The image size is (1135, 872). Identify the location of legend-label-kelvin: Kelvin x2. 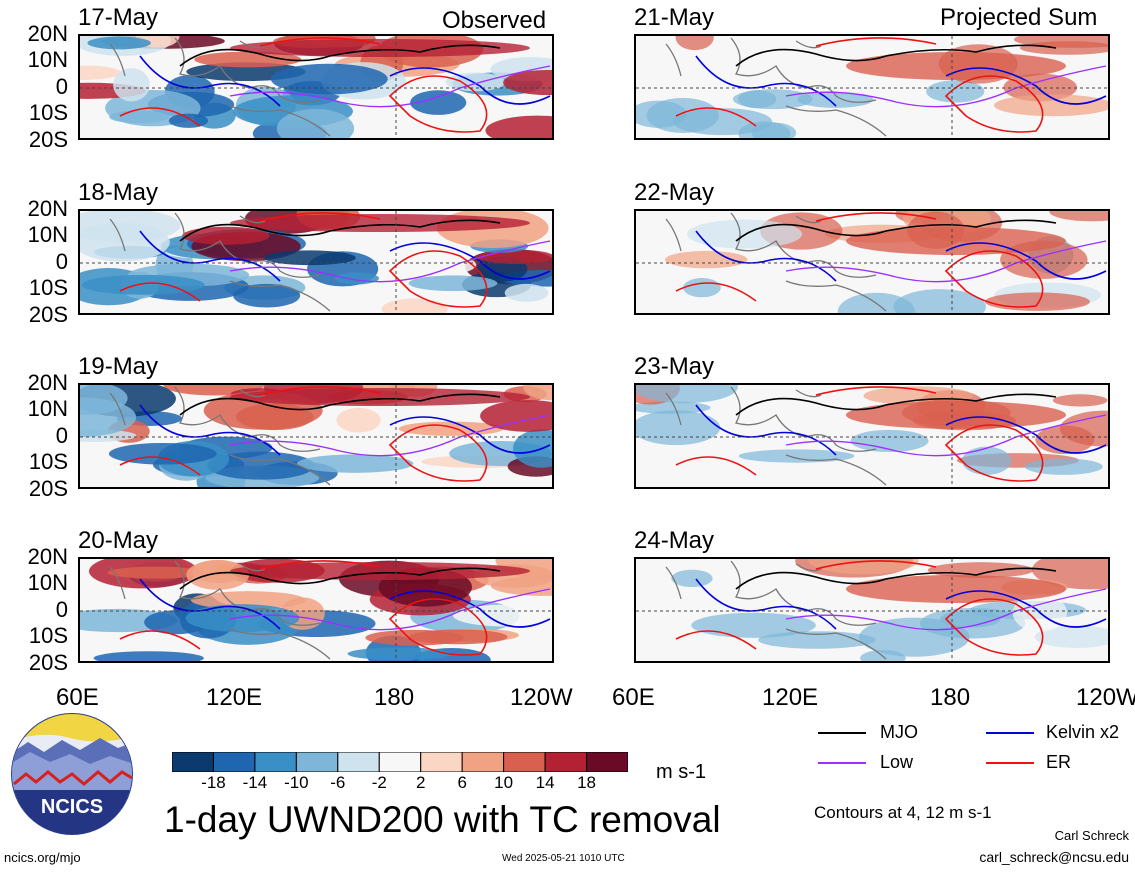
(1083, 732).